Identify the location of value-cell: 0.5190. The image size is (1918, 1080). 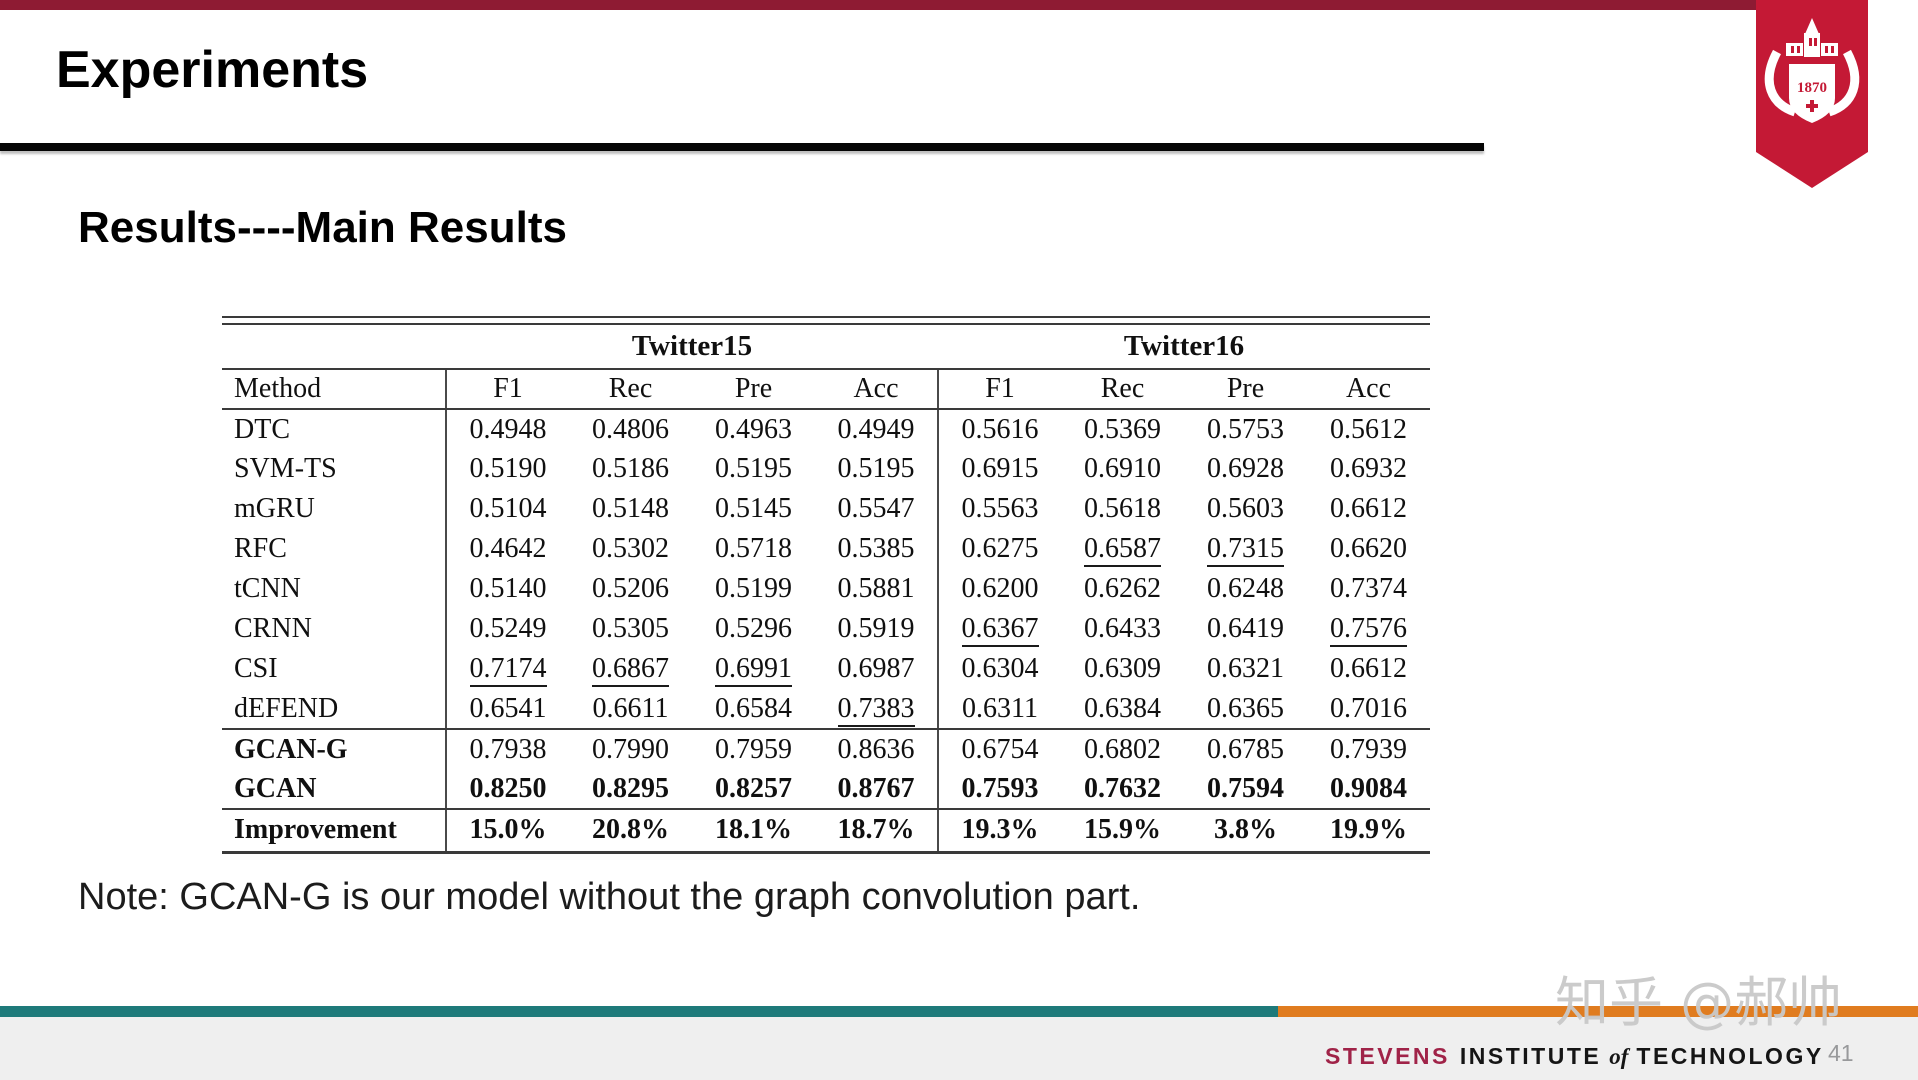
(507, 469).